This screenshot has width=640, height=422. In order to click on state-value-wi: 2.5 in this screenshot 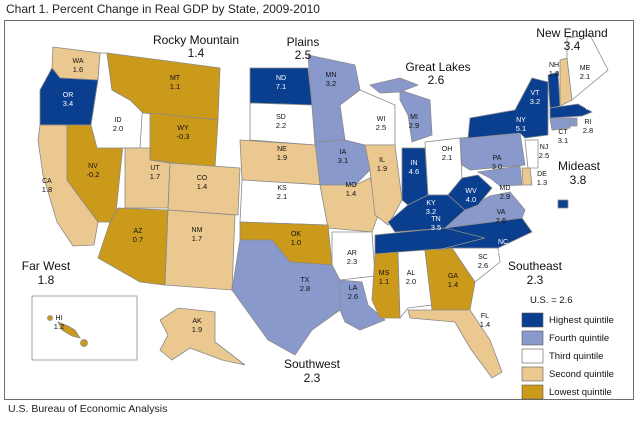, I will do `click(381, 127)`.